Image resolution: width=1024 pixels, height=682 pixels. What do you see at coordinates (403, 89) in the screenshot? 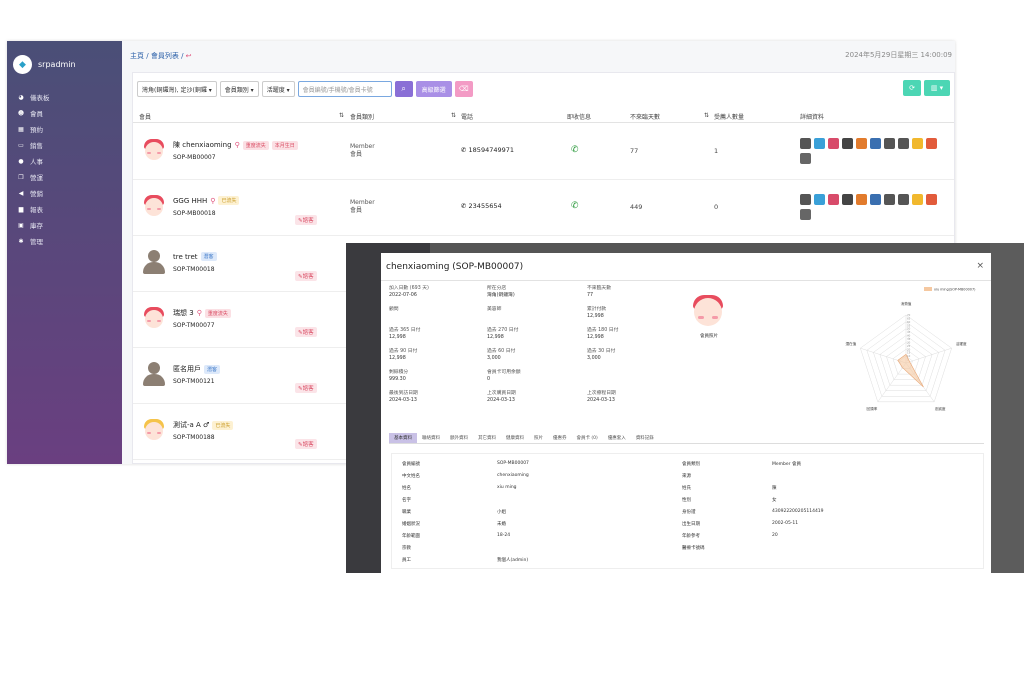
I see `search-button: ⌕` at bounding box center [403, 89].